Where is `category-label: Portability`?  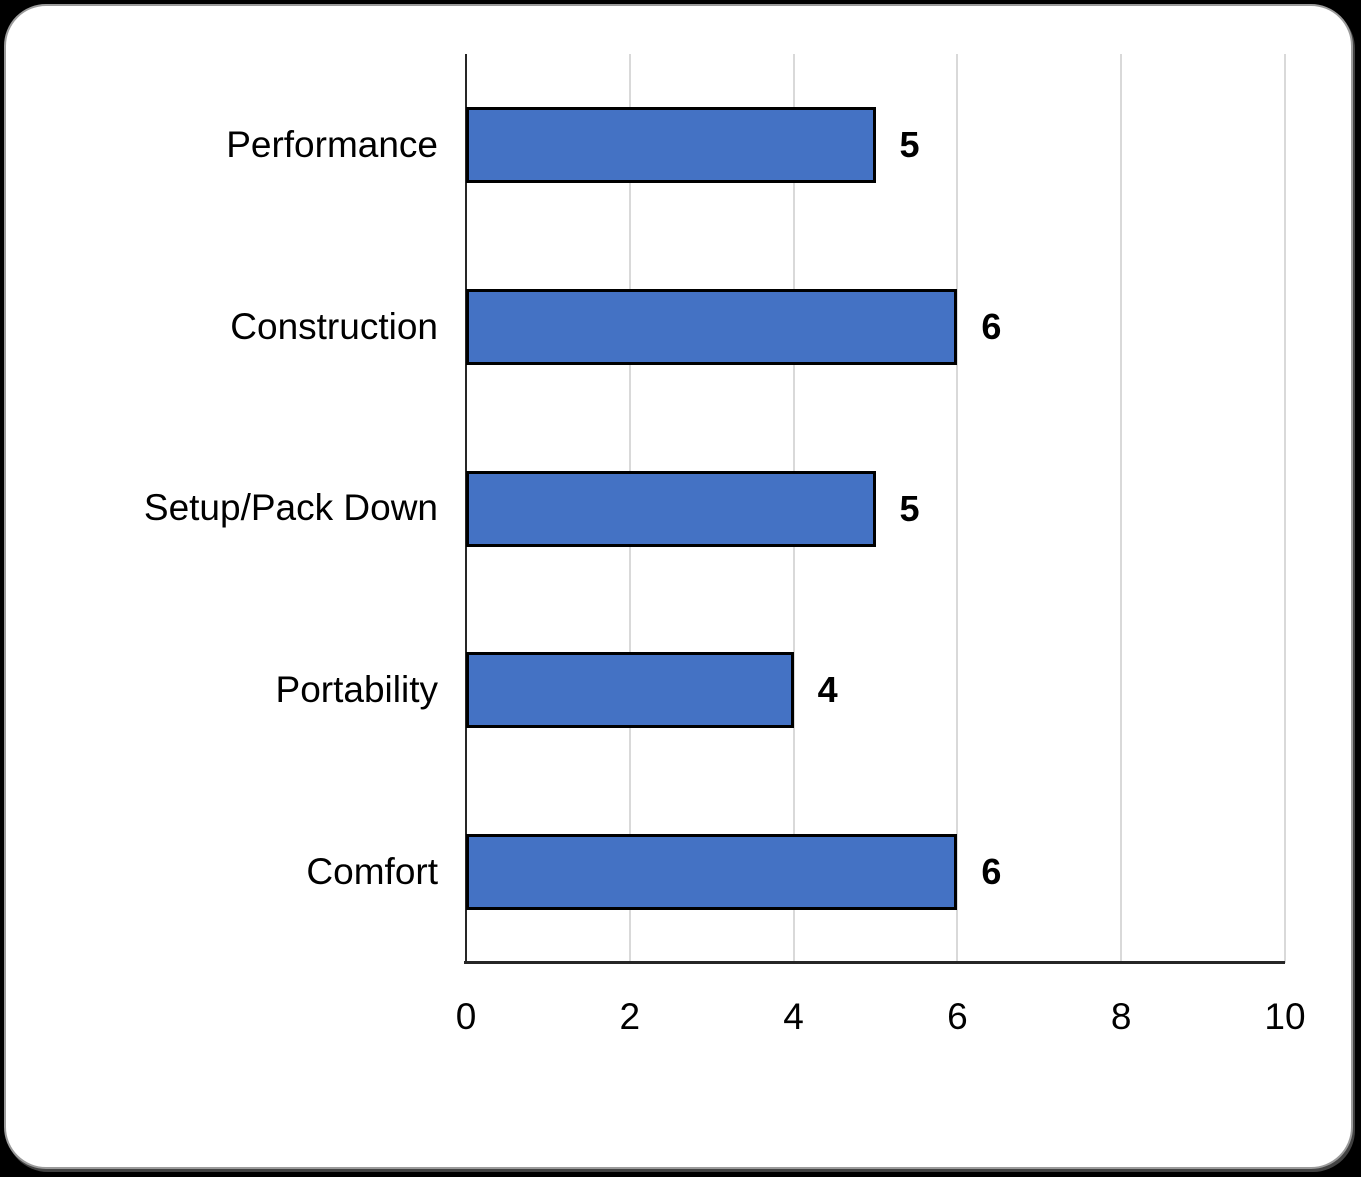
category-label: Portability is located at coordinates (356, 690).